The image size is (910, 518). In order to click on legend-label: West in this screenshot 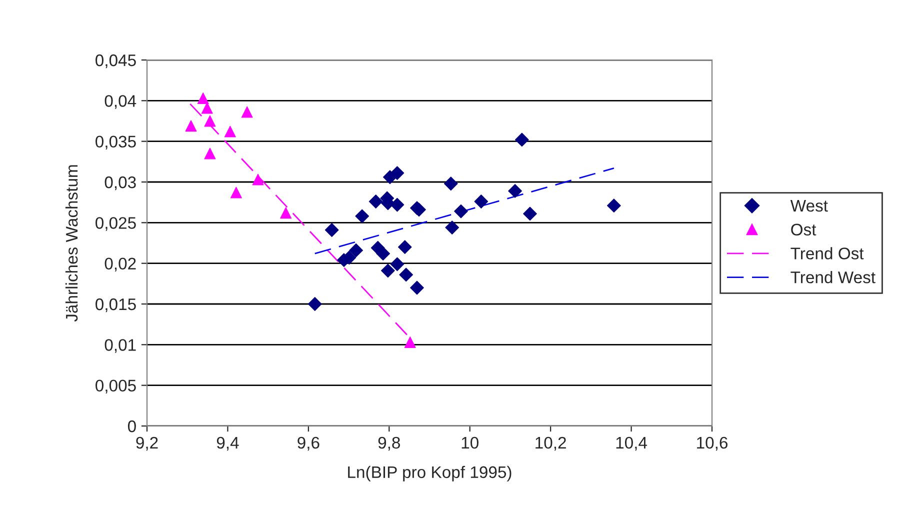, I will do `click(809, 206)`.